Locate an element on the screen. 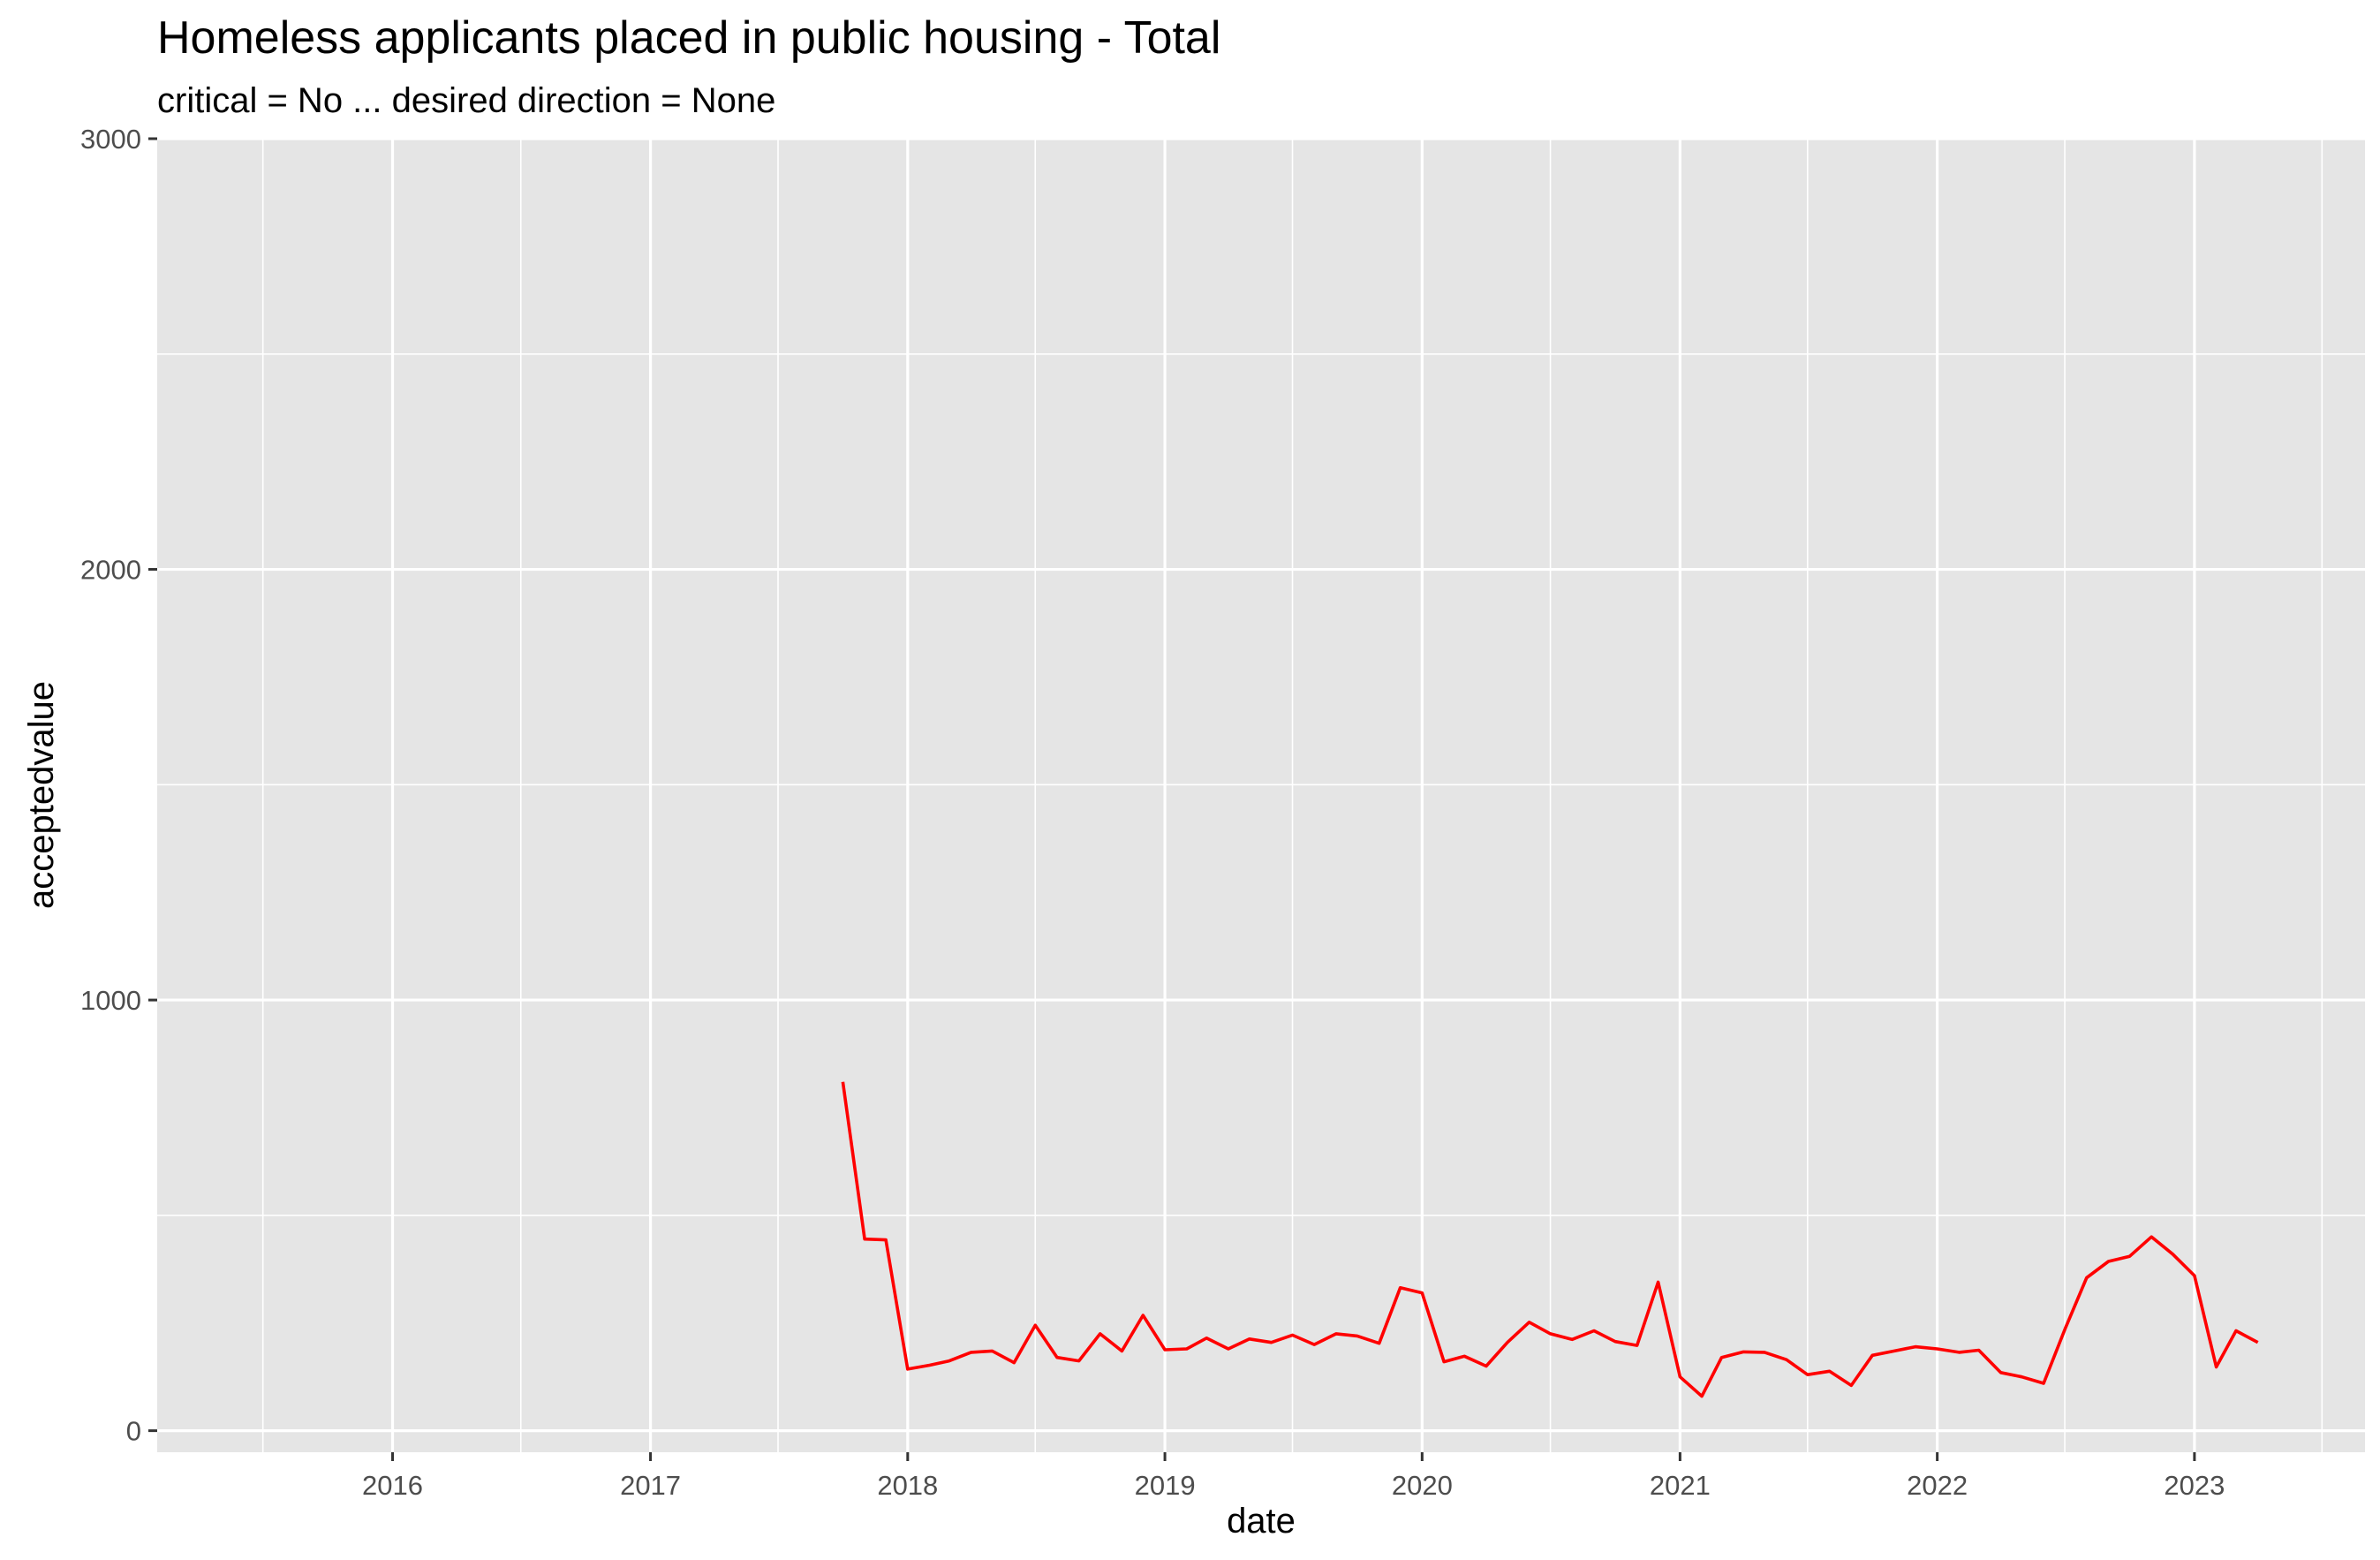 This screenshot has height=1560, width=2380. x-axis-title: date is located at coordinates (1261, 1521).